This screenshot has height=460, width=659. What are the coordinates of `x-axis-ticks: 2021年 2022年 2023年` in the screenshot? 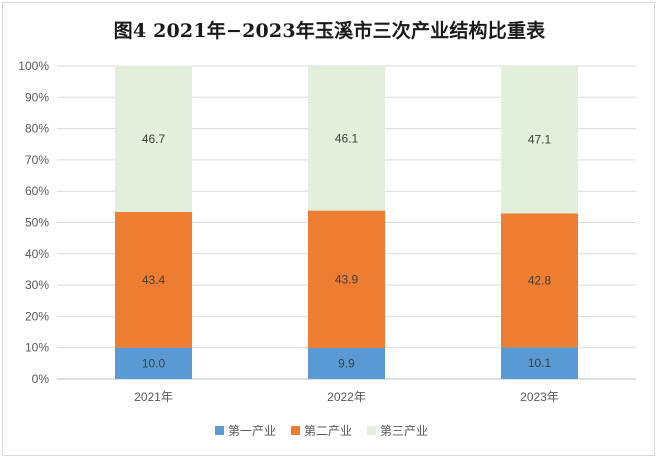 It's located at (346, 397).